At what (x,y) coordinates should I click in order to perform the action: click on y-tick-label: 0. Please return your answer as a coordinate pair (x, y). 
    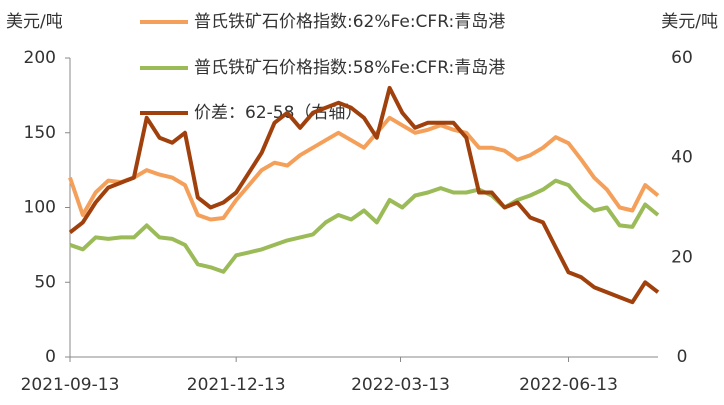
    Looking at the image, I should click on (50, 357).